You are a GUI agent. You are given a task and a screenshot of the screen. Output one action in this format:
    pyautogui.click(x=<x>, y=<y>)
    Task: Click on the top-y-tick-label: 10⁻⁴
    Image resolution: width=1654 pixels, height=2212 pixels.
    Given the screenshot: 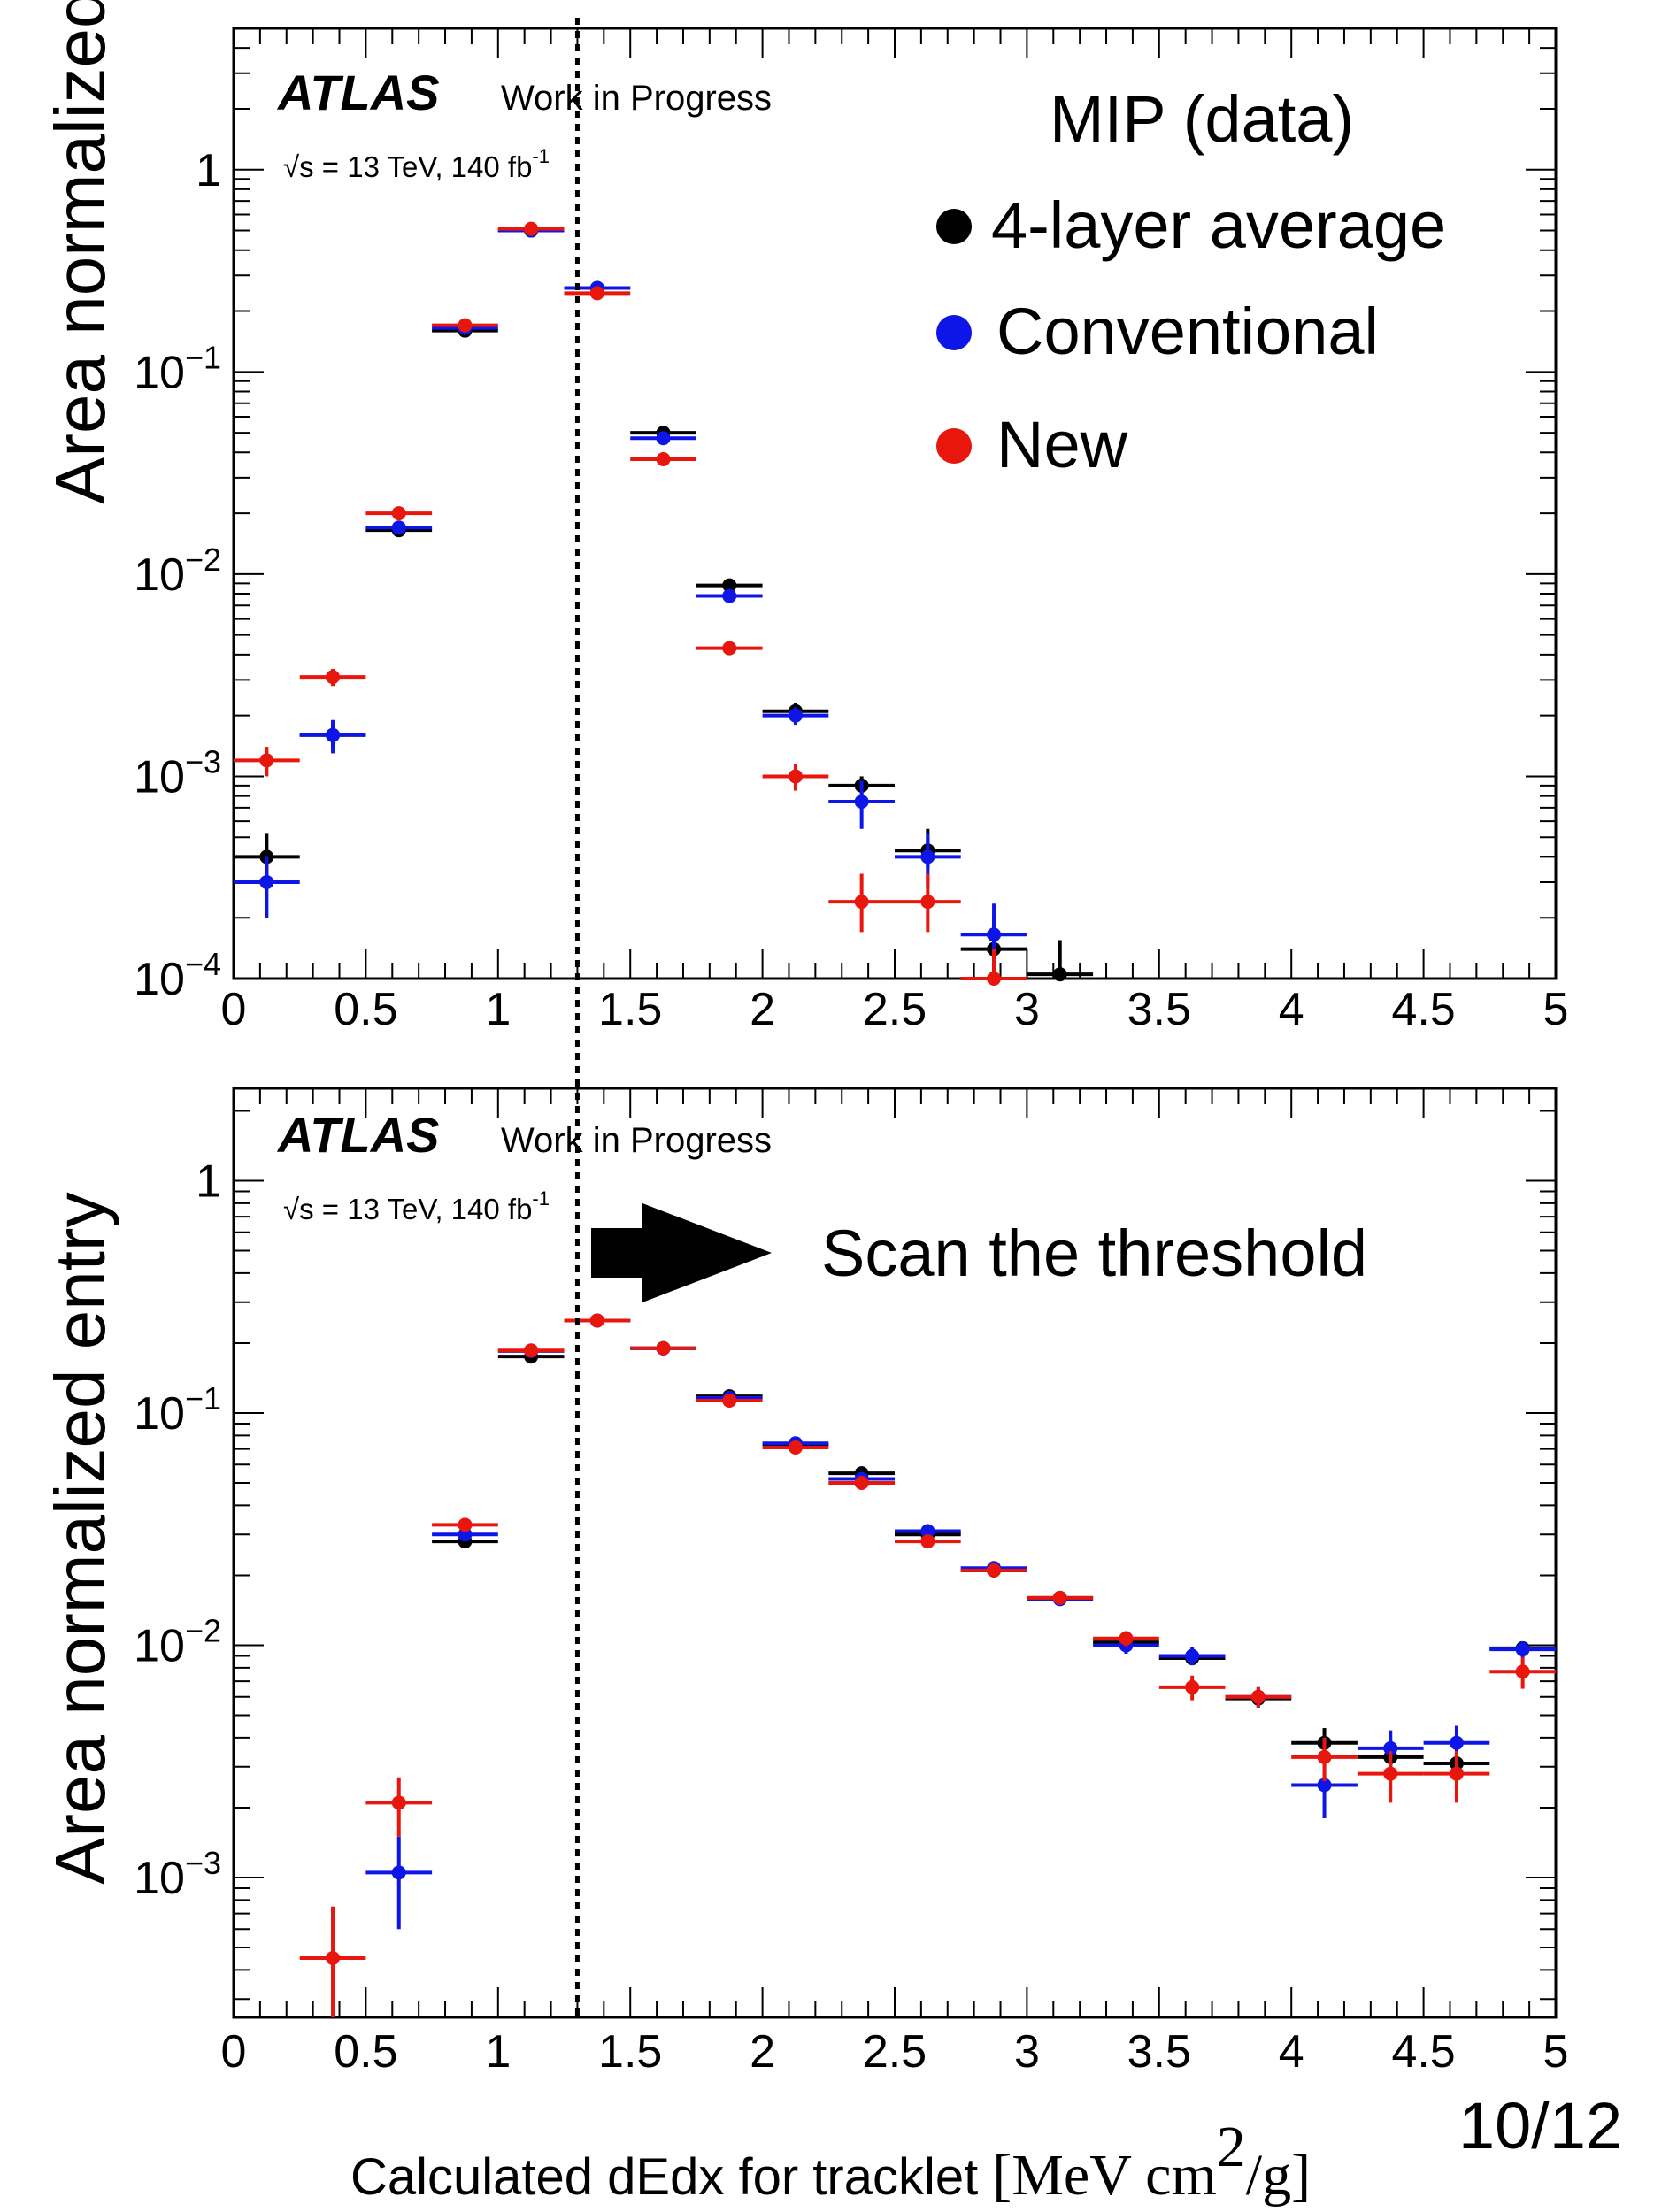 What is the action you would take?
    pyautogui.click(x=177, y=975)
    